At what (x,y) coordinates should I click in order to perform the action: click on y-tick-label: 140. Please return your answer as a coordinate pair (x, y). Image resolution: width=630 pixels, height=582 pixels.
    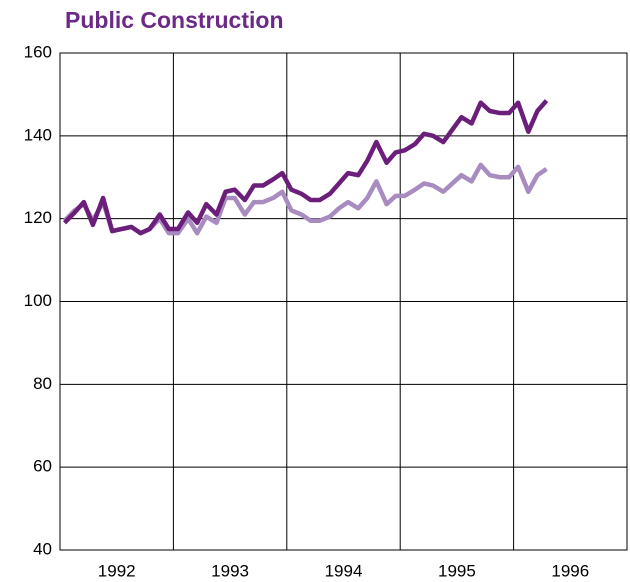
    Looking at the image, I should click on (38, 134).